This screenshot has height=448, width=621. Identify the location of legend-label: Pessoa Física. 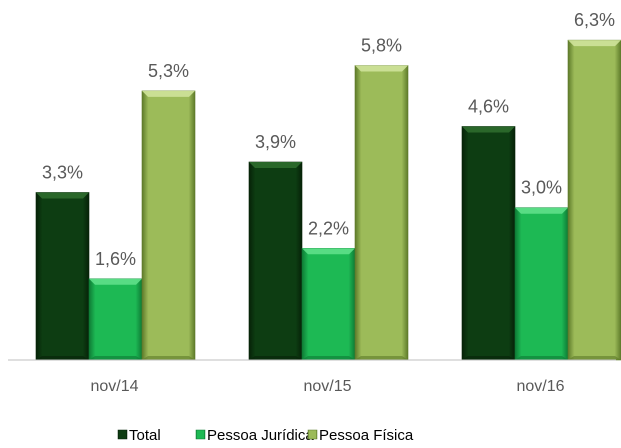
(366, 435).